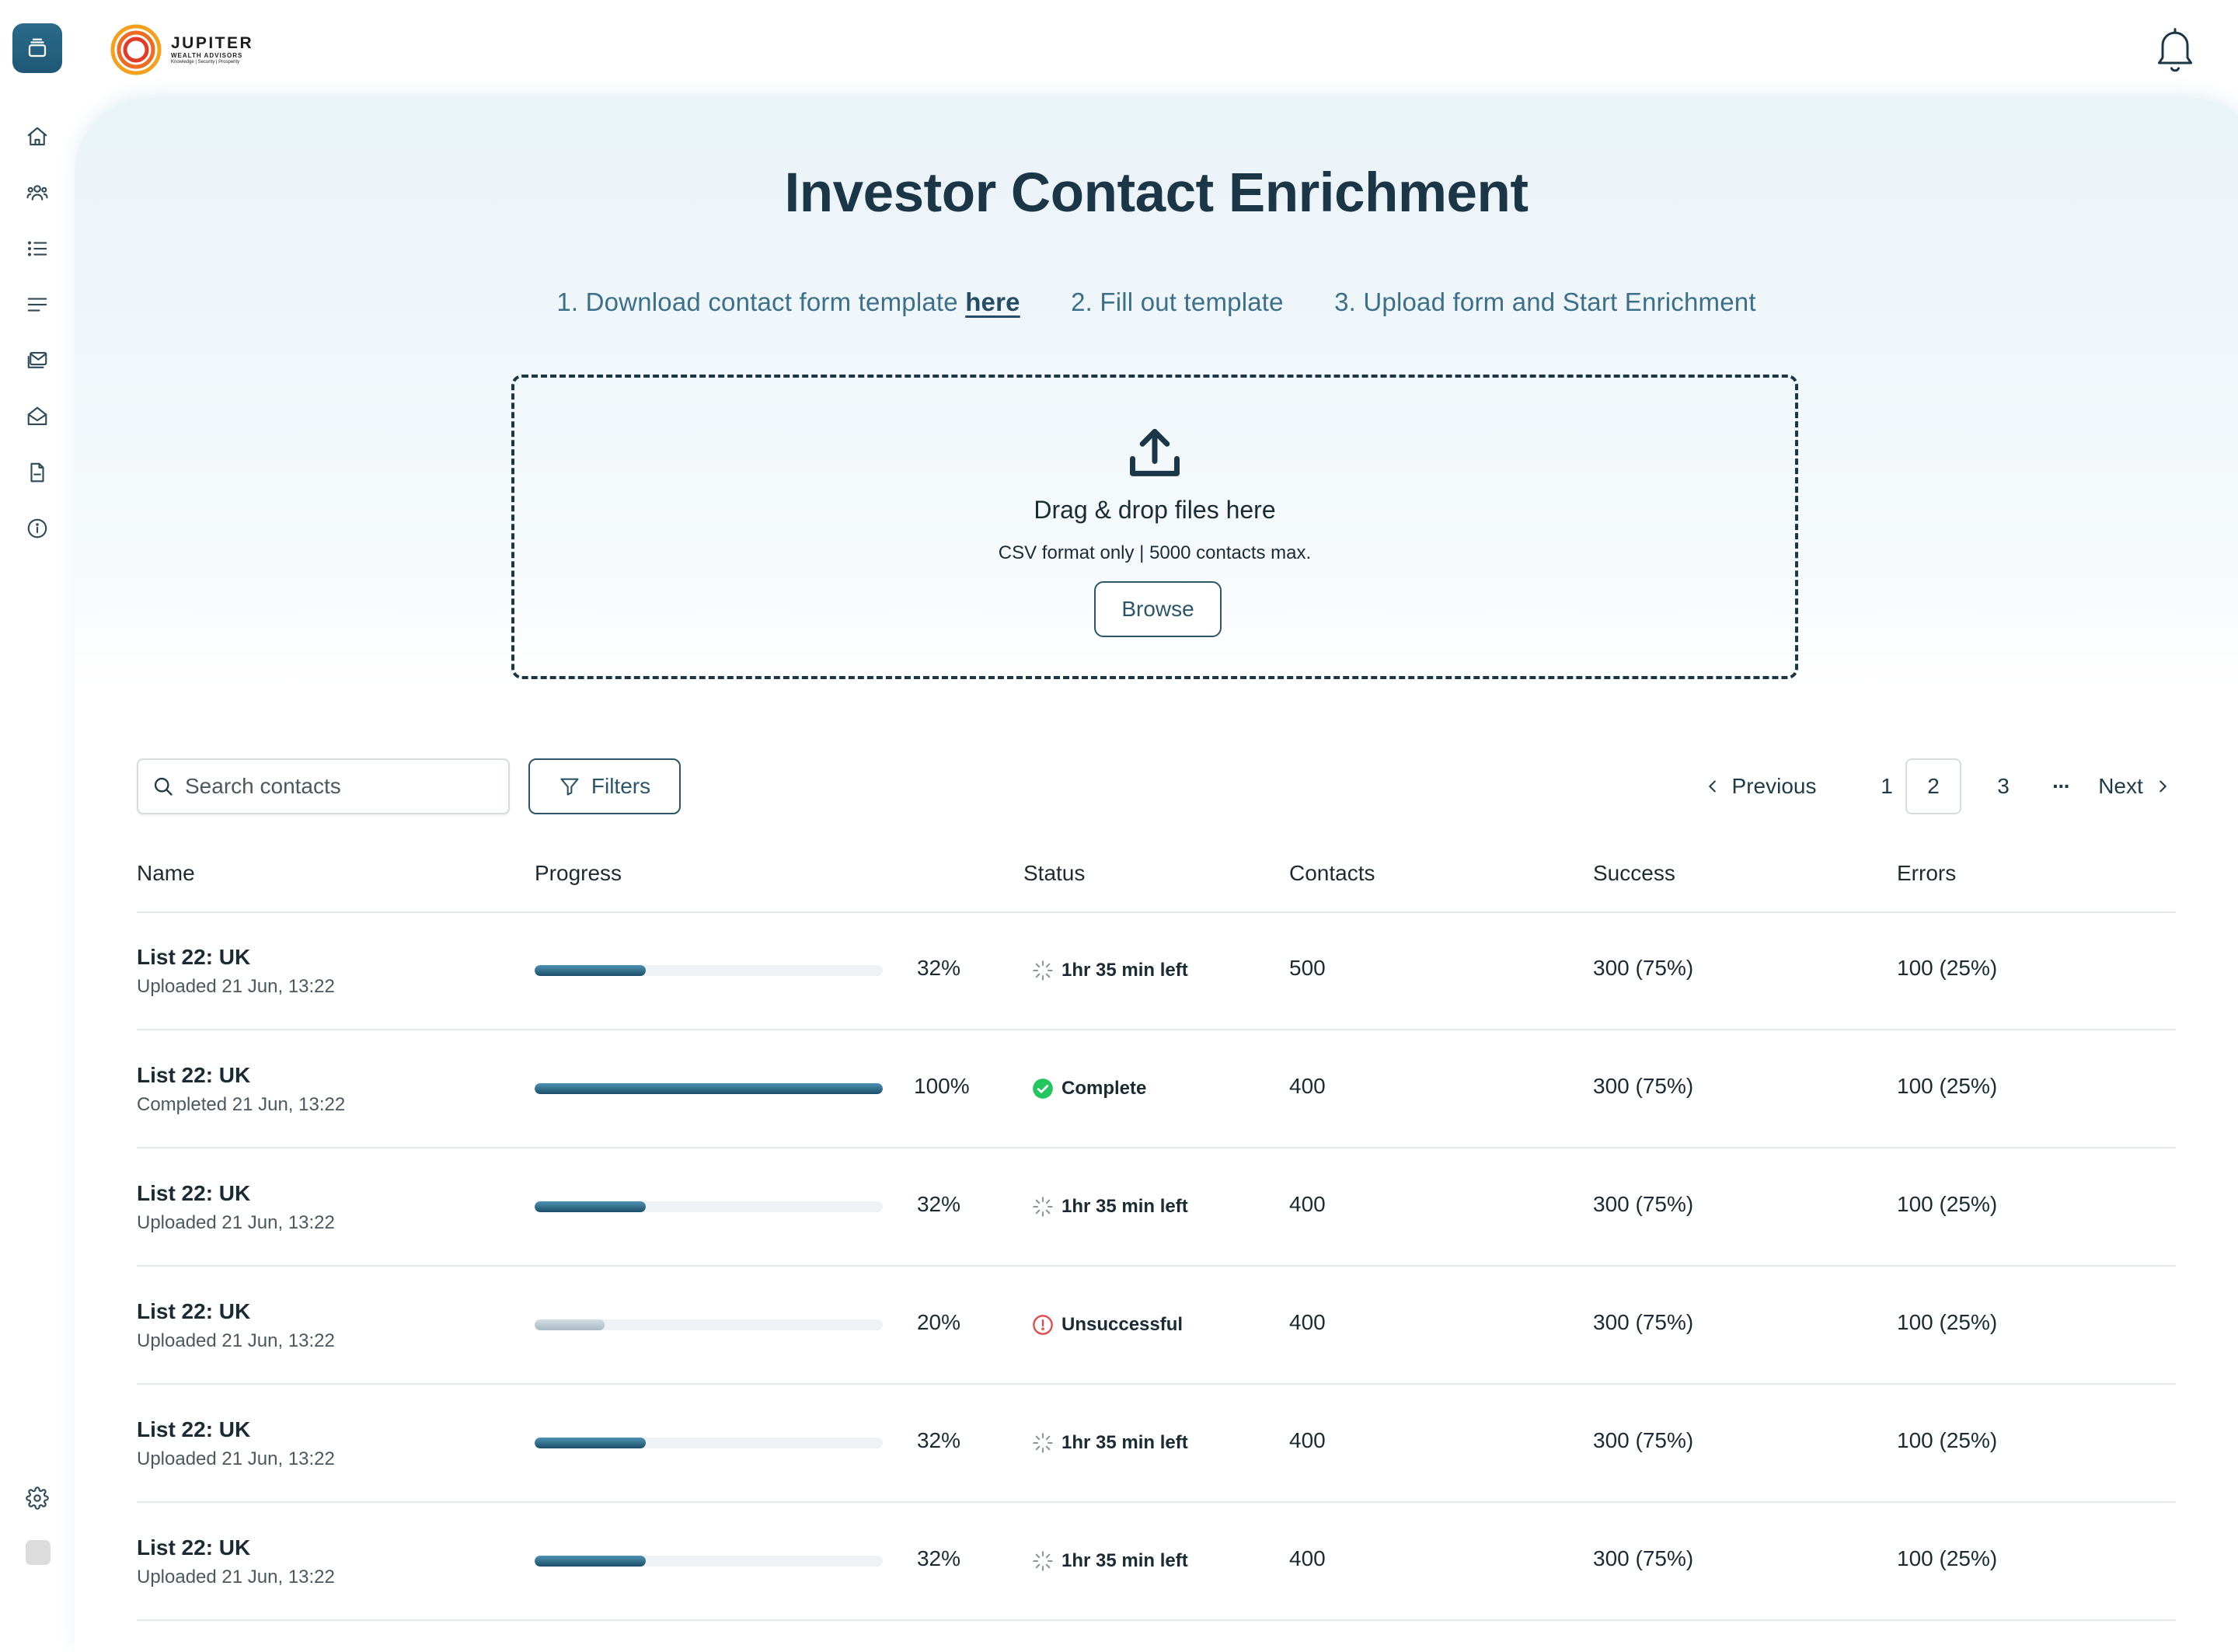 The image size is (2238, 1652). Describe the element at coordinates (2003, 786) in the screenshot. I see `page-3-button: 3` at that location.